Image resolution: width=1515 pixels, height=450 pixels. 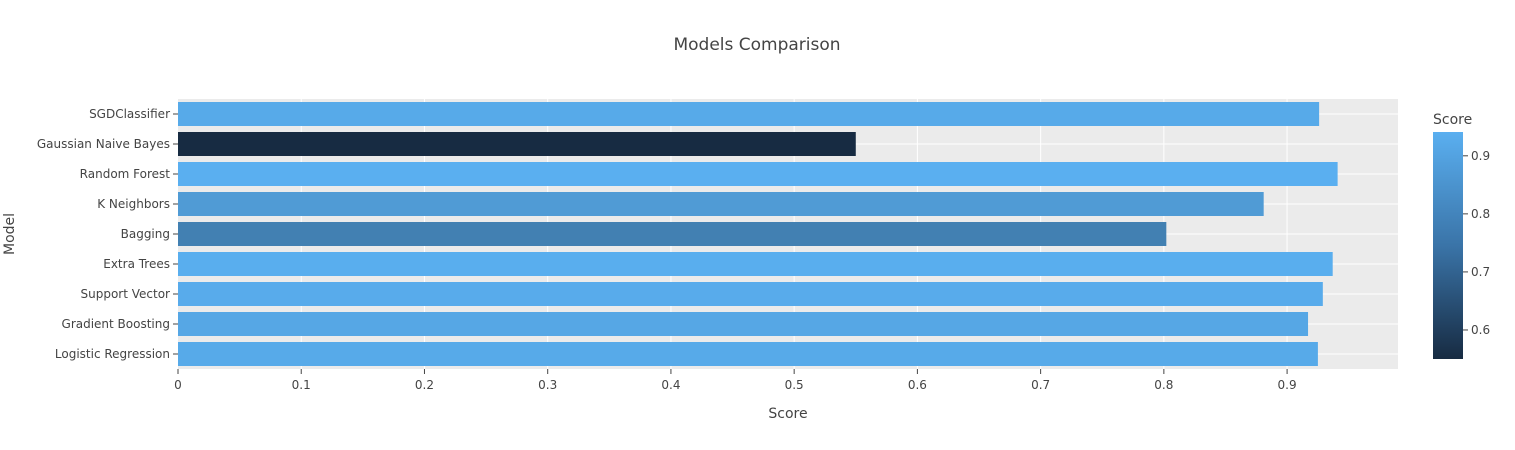 What do you see at coordinates (756, 45) in the screenshot?
I see `chart-title: Models Comparison` at bounding box center [756, 45].